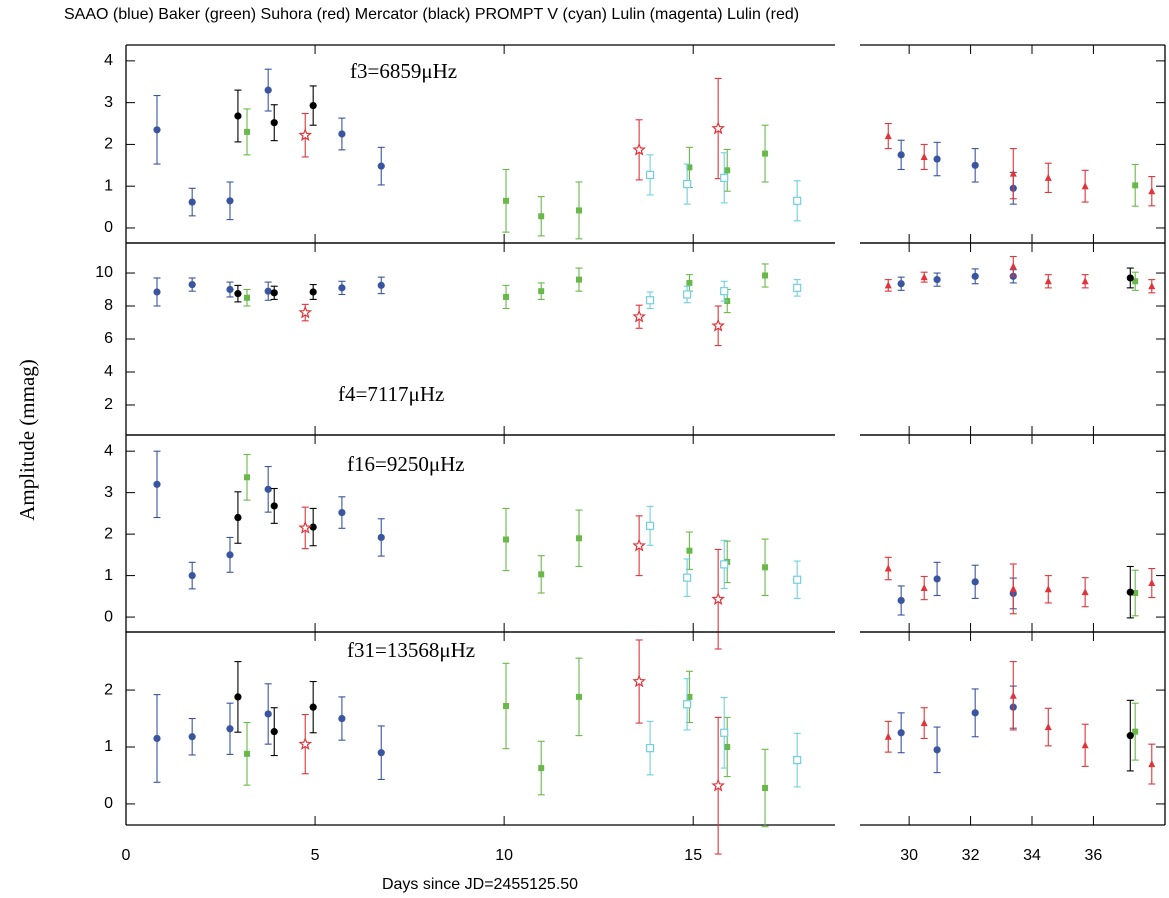 The height and width of the screenshot is (898, 1169). What do you see at coordinates (480, 884) in the screenshot?
I see `x-axis-label: Days since JD=2455125.50` at bounding box center [480, 884].